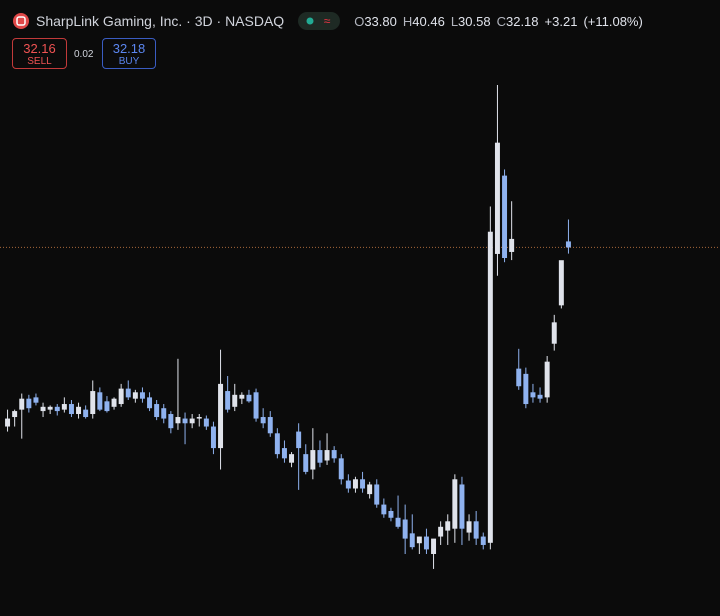 The width and height of the screenshot is (720, 616). I want to click on sell-button: 32.16 SELL, so click(39, 53).